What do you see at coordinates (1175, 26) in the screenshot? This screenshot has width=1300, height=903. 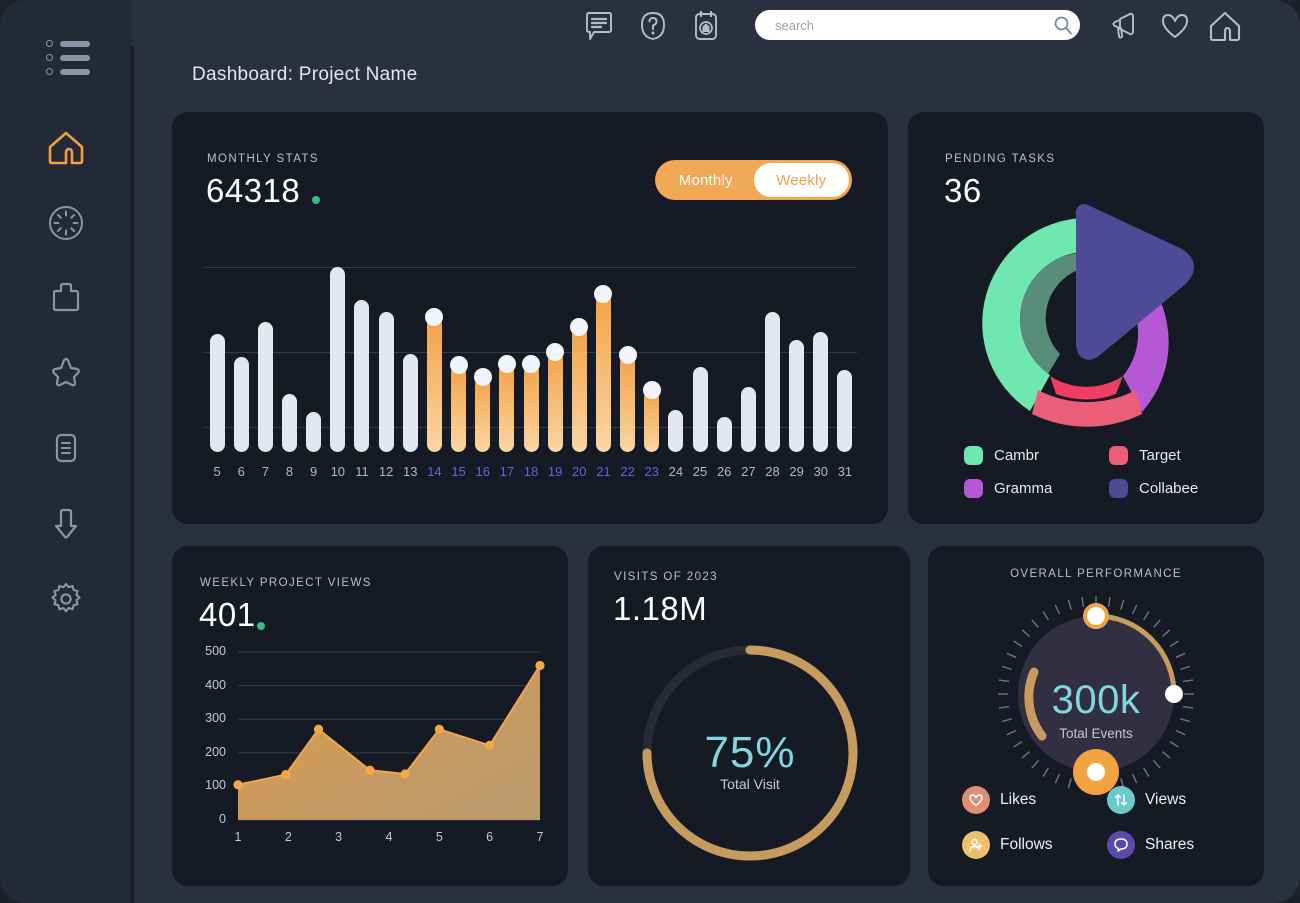 I see `heart-icon` at bounding box center [1175, 26].